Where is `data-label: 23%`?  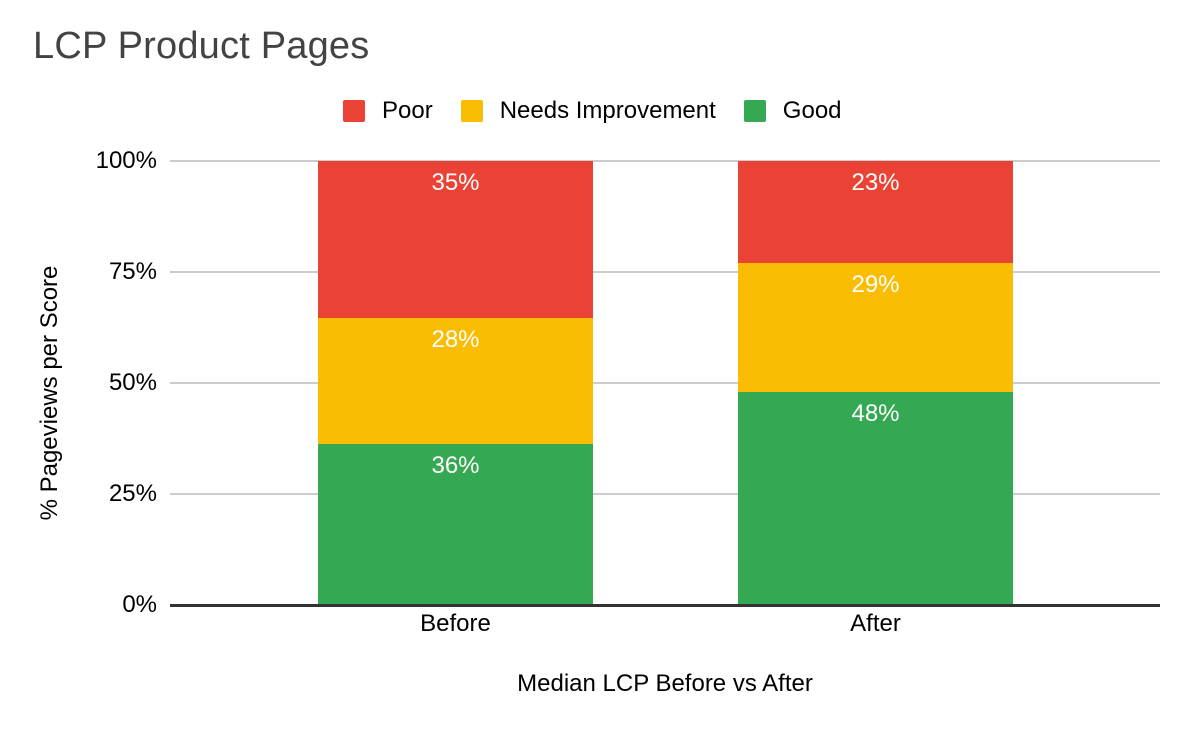 data-label: 23% is located at coordinates (875, 182).